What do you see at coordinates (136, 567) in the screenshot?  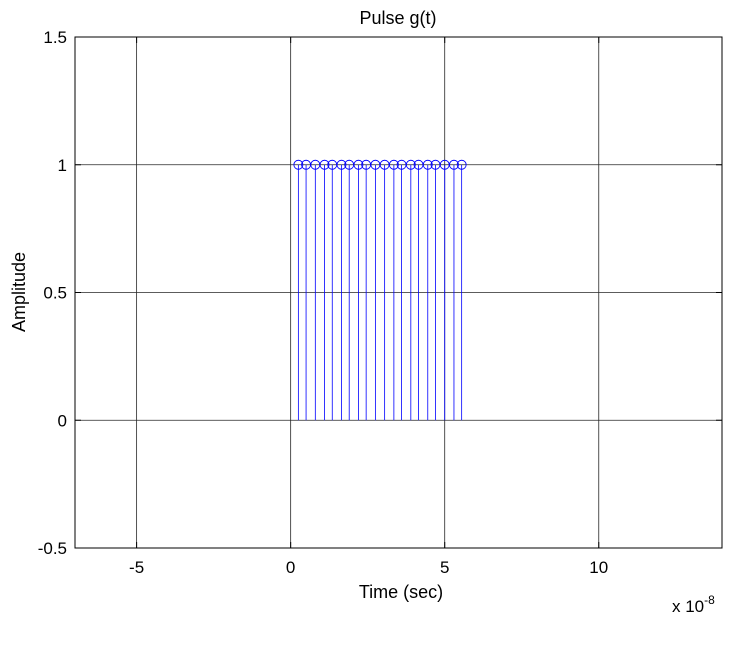 I see `x-tick-label: -5` at bounding box center [136, 567].